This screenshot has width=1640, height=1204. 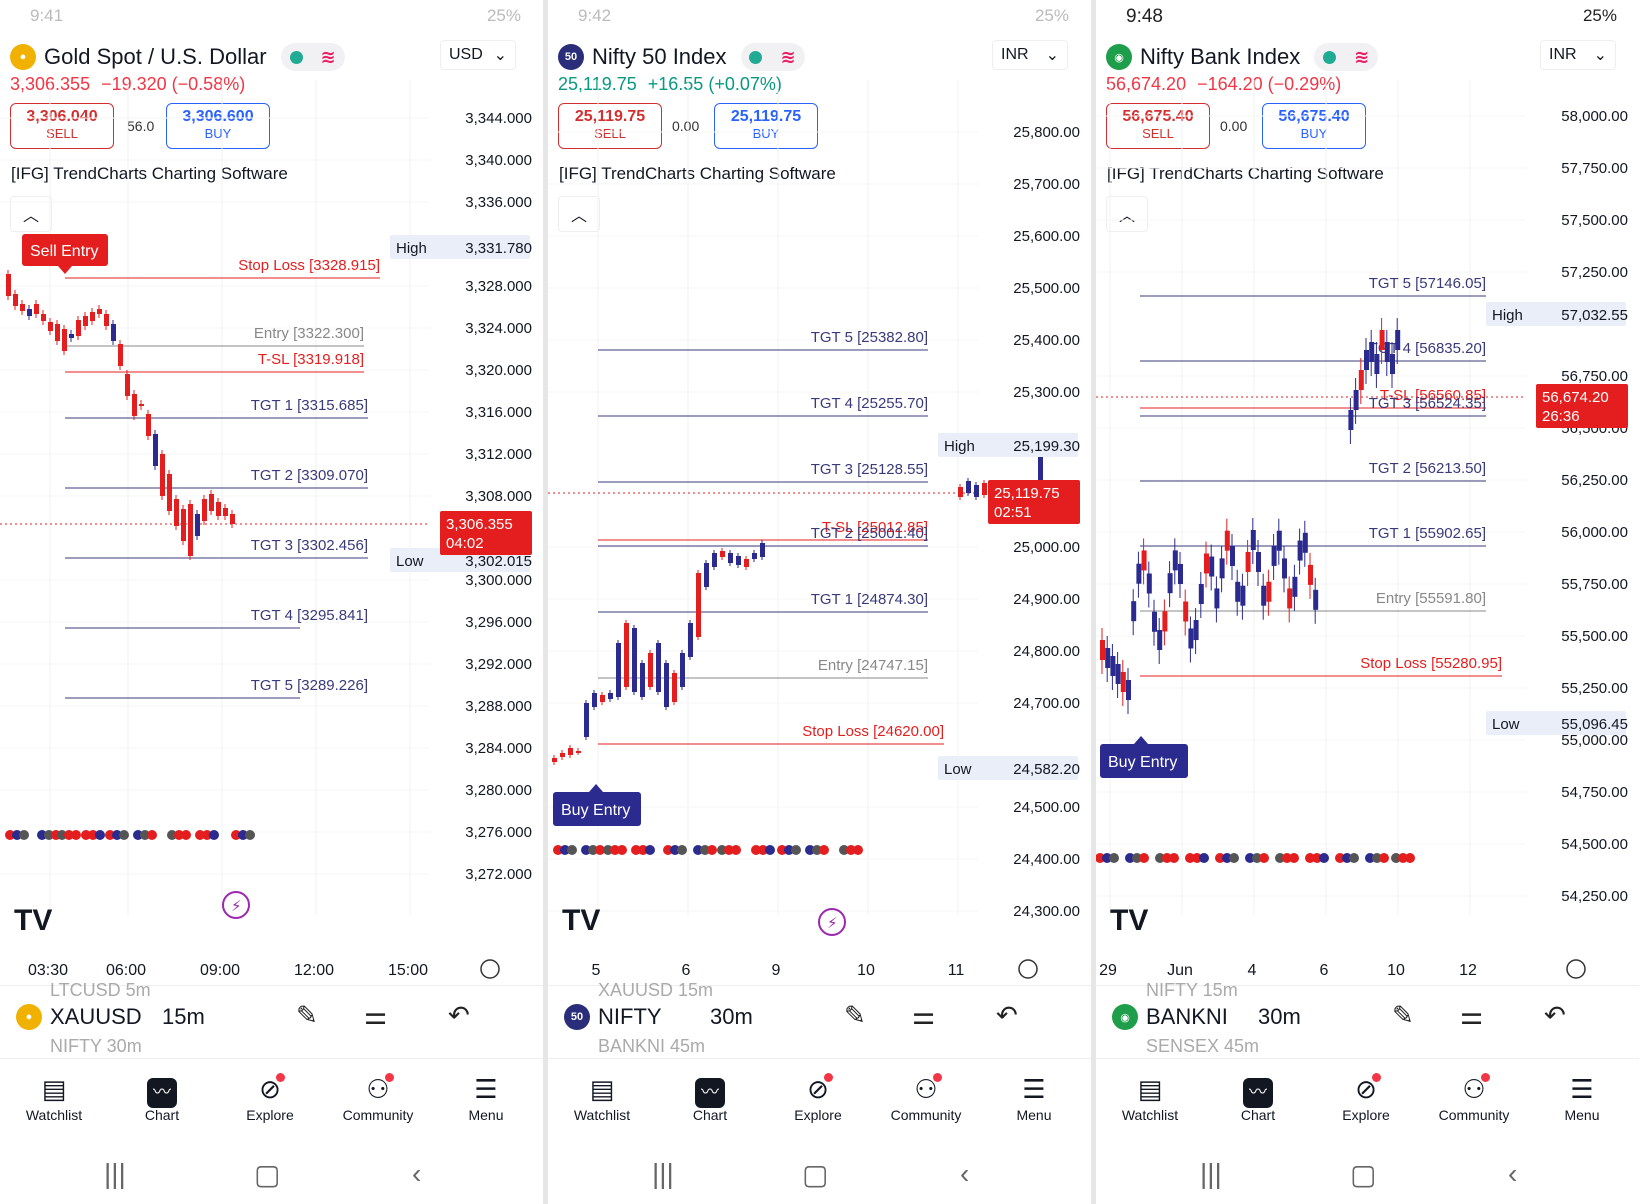 What do you see at coordinates (218, 126) in the screenshot?
I see `buy-button: 3,306.600 BUY` at bounding box center [218, 126].